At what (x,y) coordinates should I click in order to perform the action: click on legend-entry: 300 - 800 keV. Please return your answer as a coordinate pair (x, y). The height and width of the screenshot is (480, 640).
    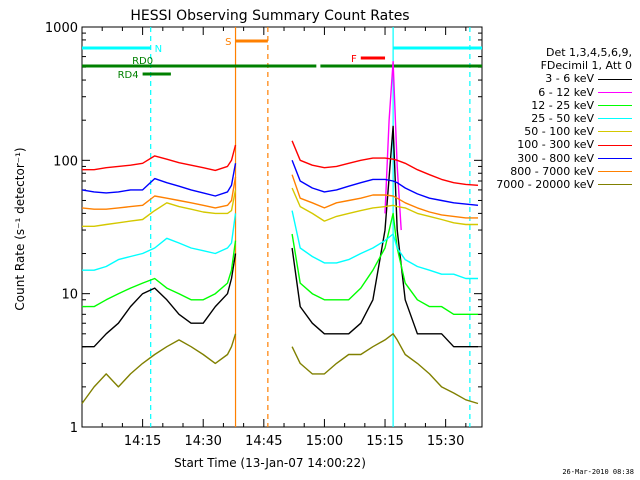
    Looking at the image, I should click on (547, 158).